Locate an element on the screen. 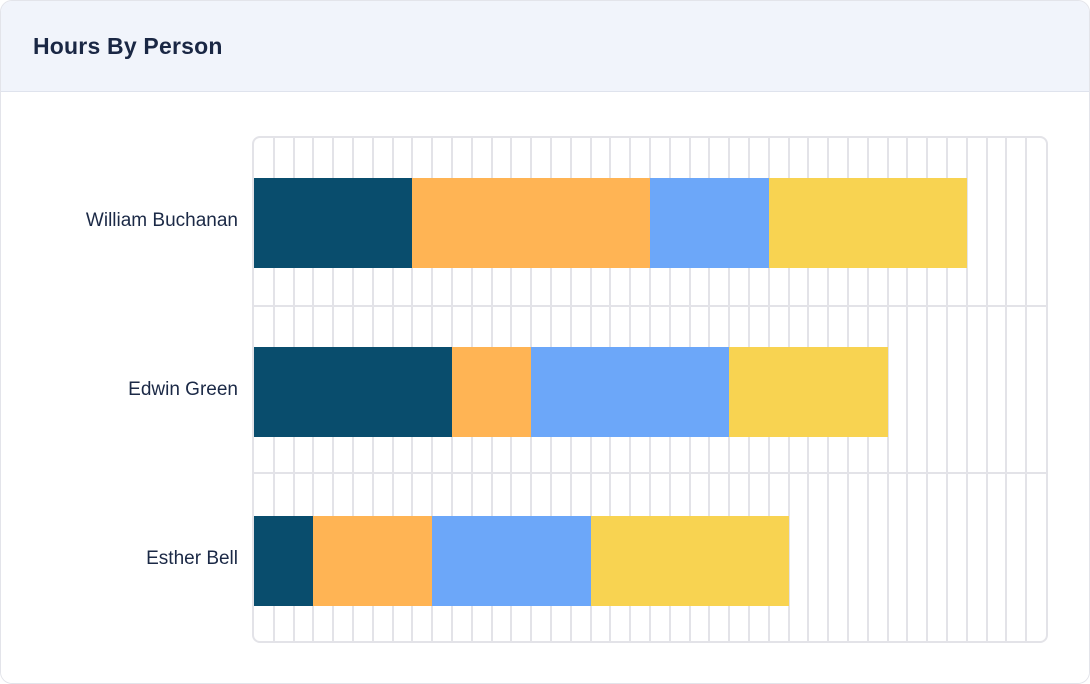 The height and width of the screenshot is (684, 1090). category-label: Edwin Green is located at coordinates (183, 389).